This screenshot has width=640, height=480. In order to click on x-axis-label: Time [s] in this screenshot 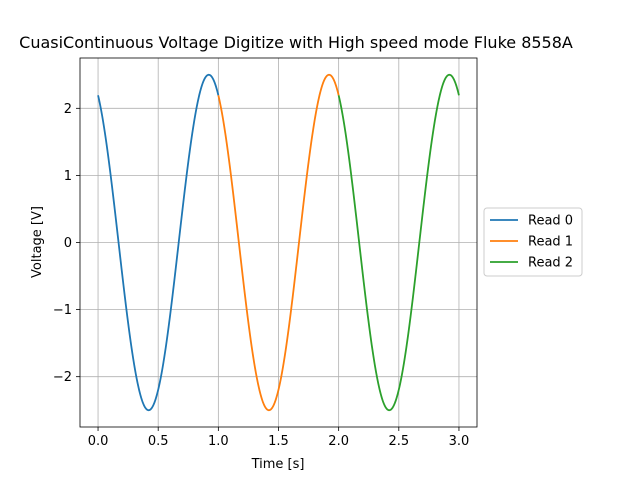, I will do `click(278, 464)`.